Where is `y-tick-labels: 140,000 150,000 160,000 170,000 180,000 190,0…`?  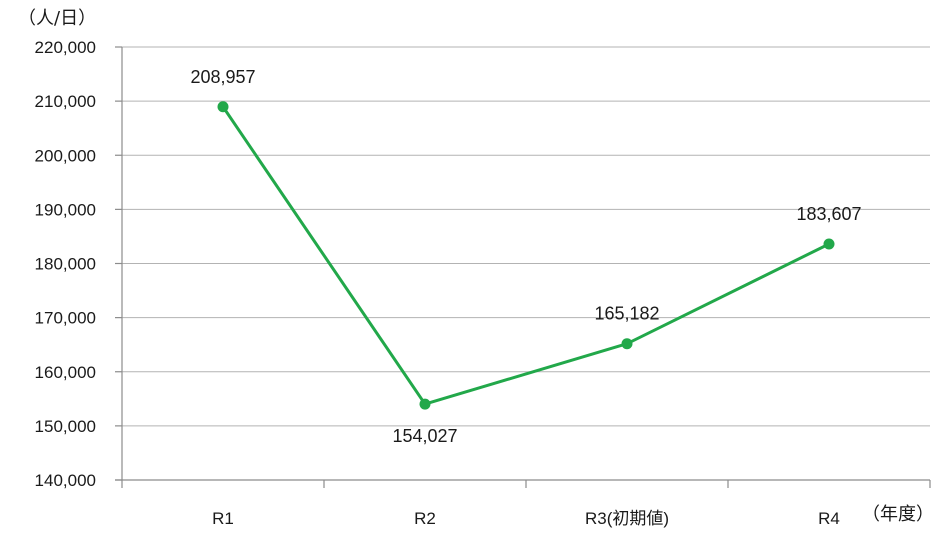
y-tick-labels: 140,000 150,000 160,000 170,000 180,000 190,0… is located at coordinates (65, 264).